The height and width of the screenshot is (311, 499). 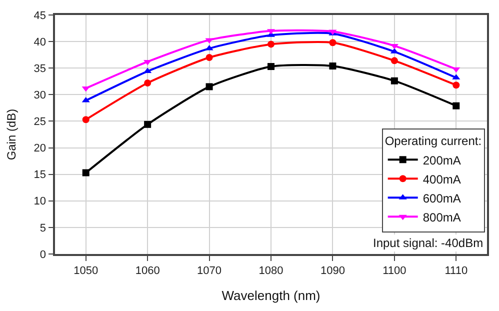 What do you see at coordinates (441, 179) in the screenshot?
I see `legend-label: 400mA` at bounding box center [441, 179].